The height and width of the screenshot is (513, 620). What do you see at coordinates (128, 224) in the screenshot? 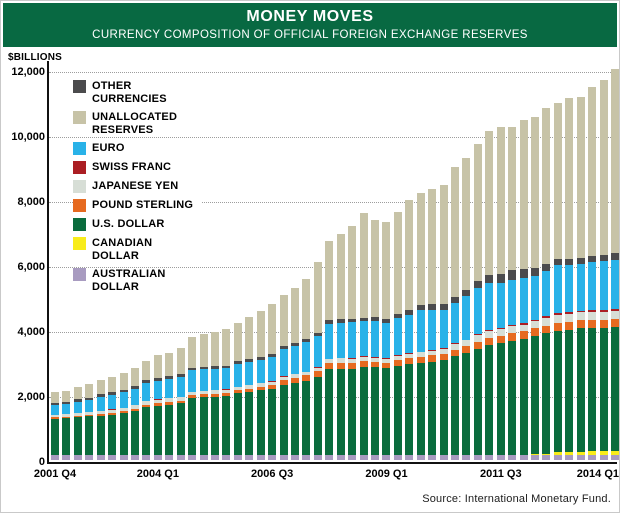
I see `legend-label: U.S. DOLLAR` at bounding box center [128, 224].